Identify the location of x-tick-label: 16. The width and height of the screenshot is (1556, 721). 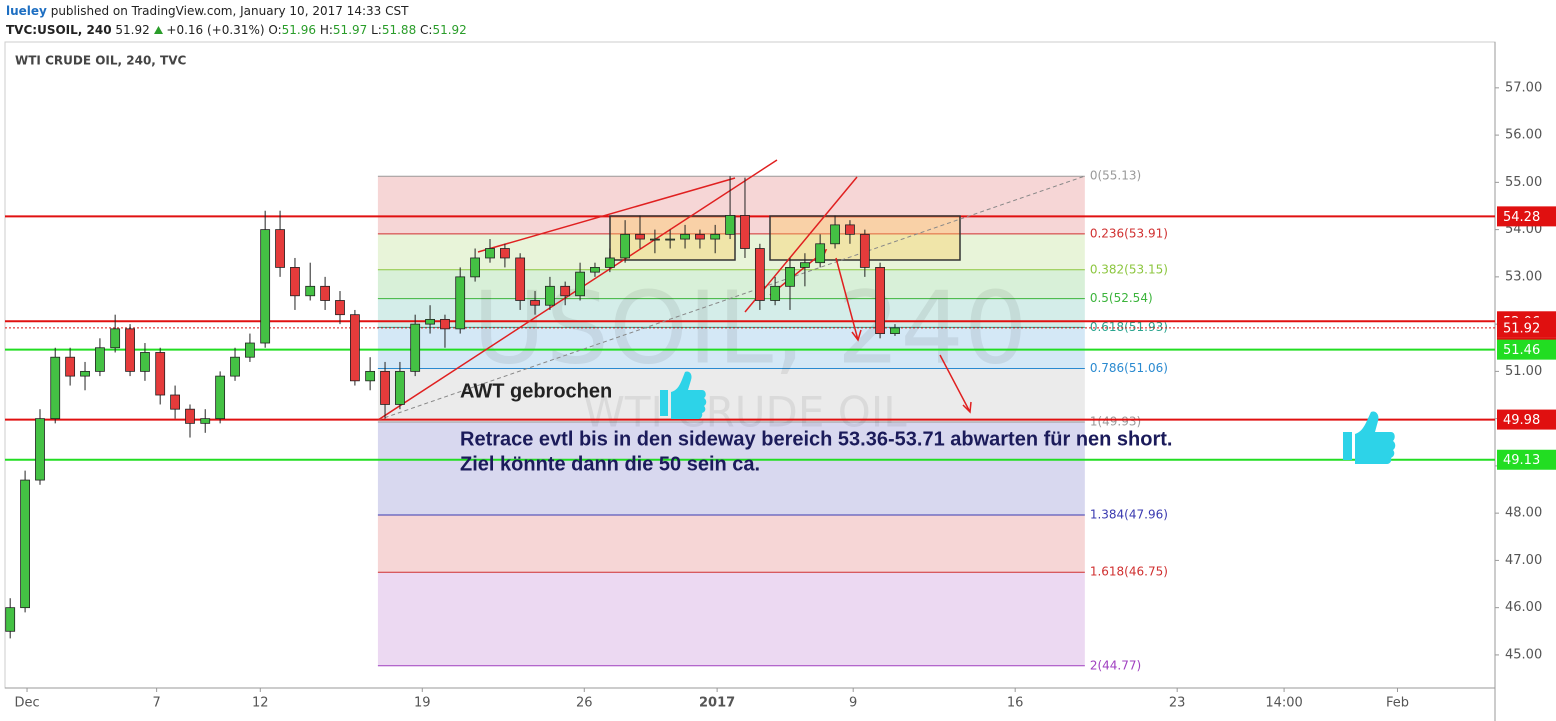
(1015, 703).